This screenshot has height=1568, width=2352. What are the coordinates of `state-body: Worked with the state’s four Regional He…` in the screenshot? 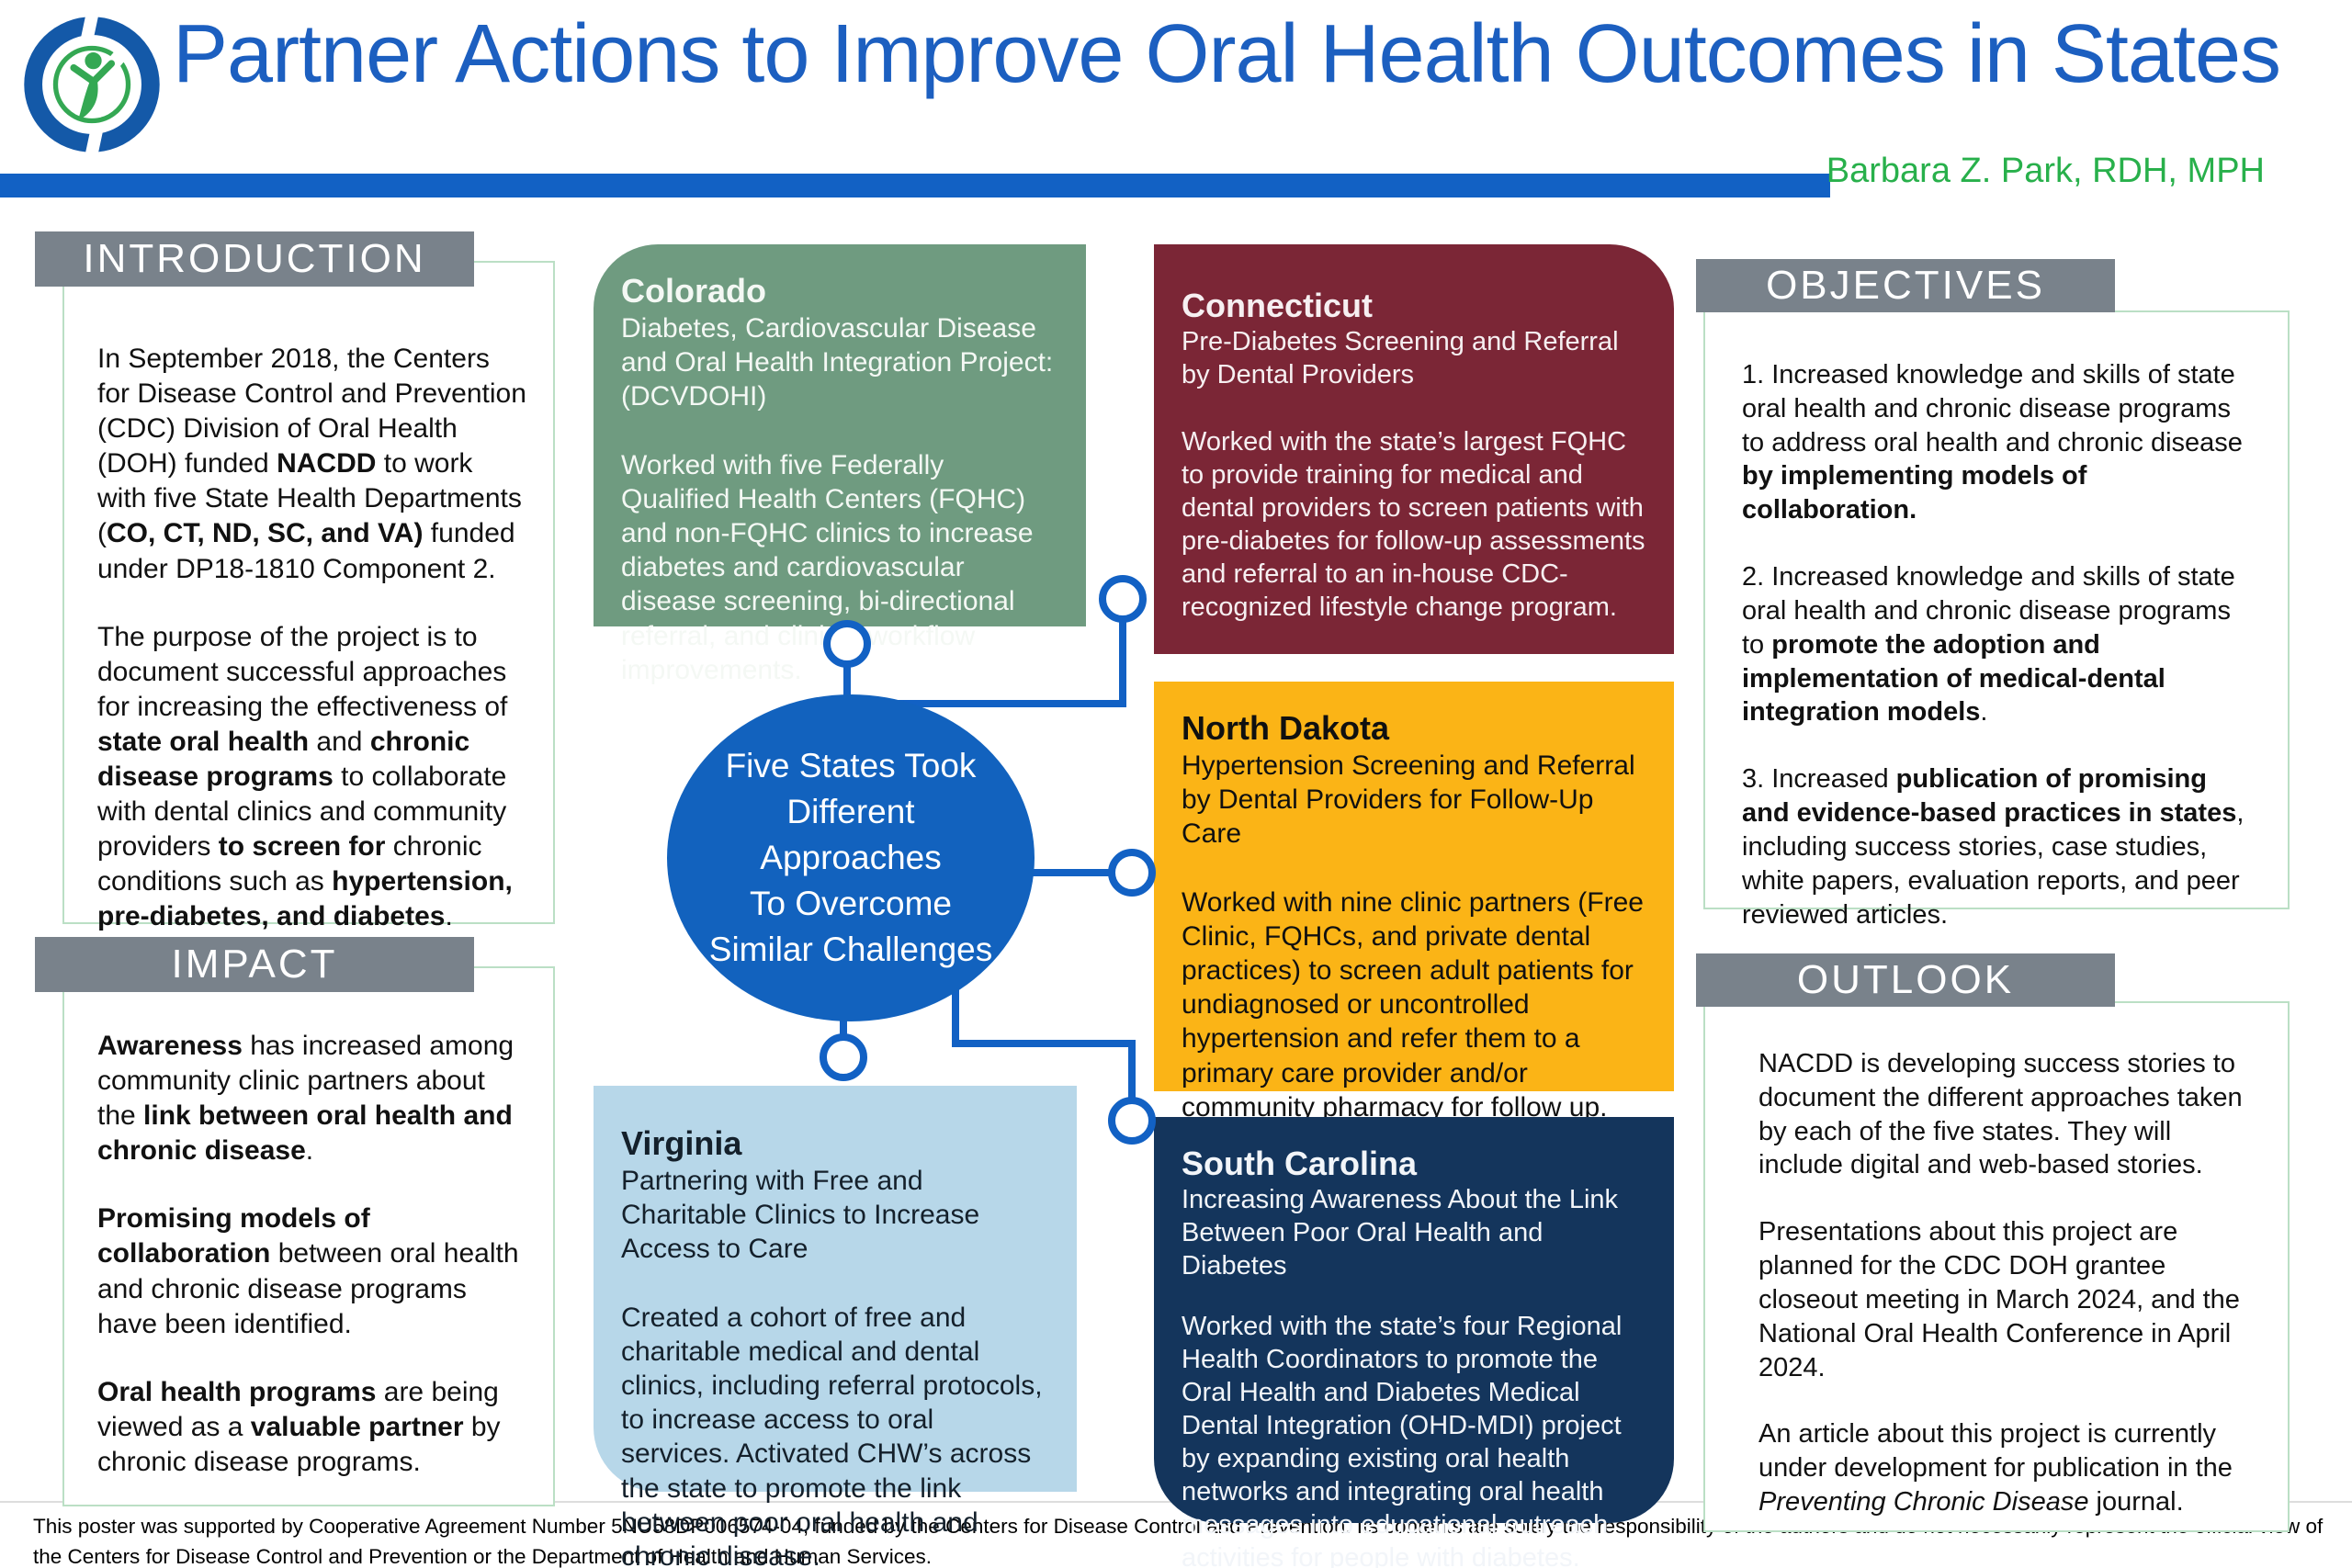 It's located at (1402, 1440).